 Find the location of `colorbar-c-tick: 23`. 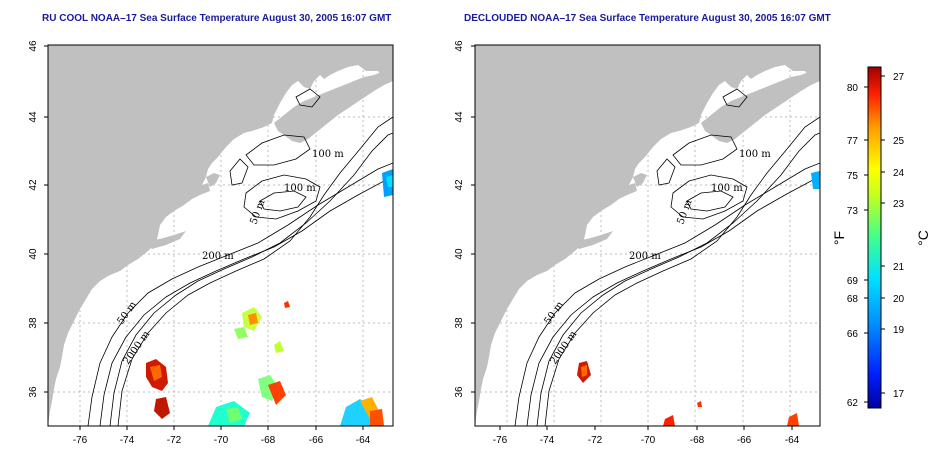

colorbar-c-tick: 23 is located at coordinates (899, 204).